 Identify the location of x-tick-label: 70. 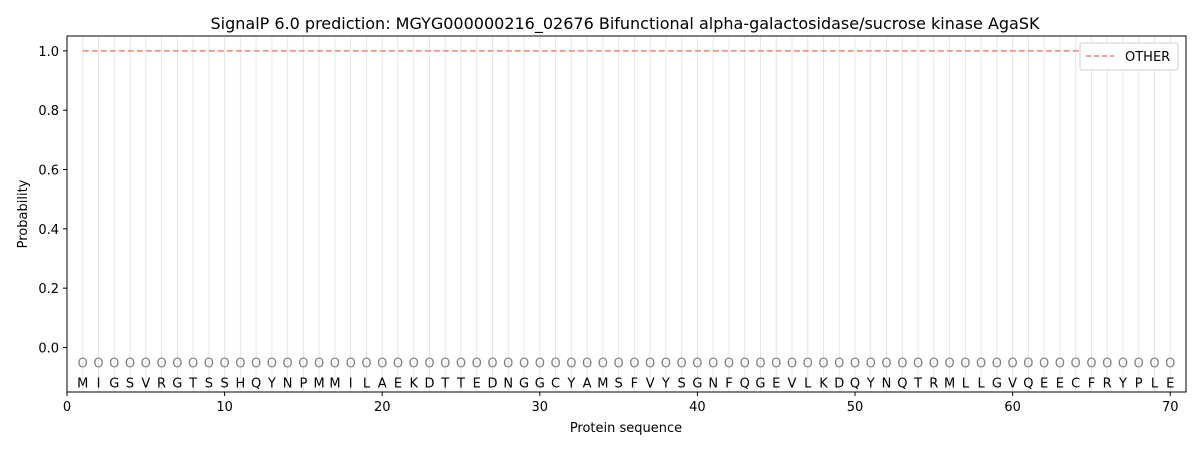
(1170, 407).